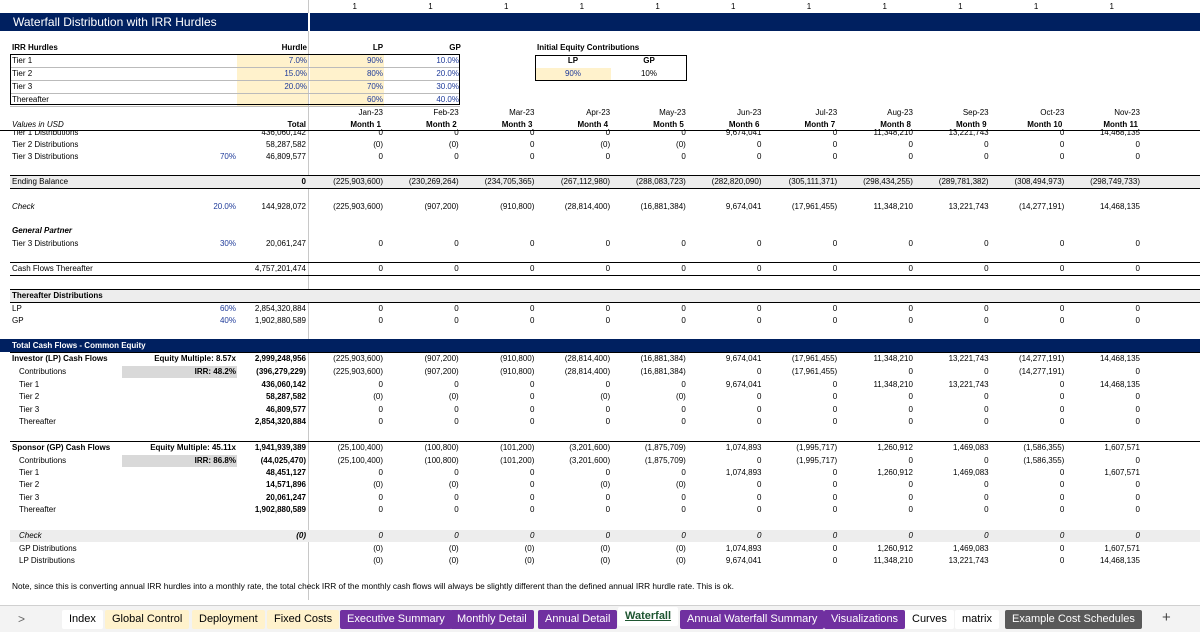 The image size is (1200, 632). Describe the element at coordinates (30, 535) in the screenshot. I see `row-label: Check` at that location.